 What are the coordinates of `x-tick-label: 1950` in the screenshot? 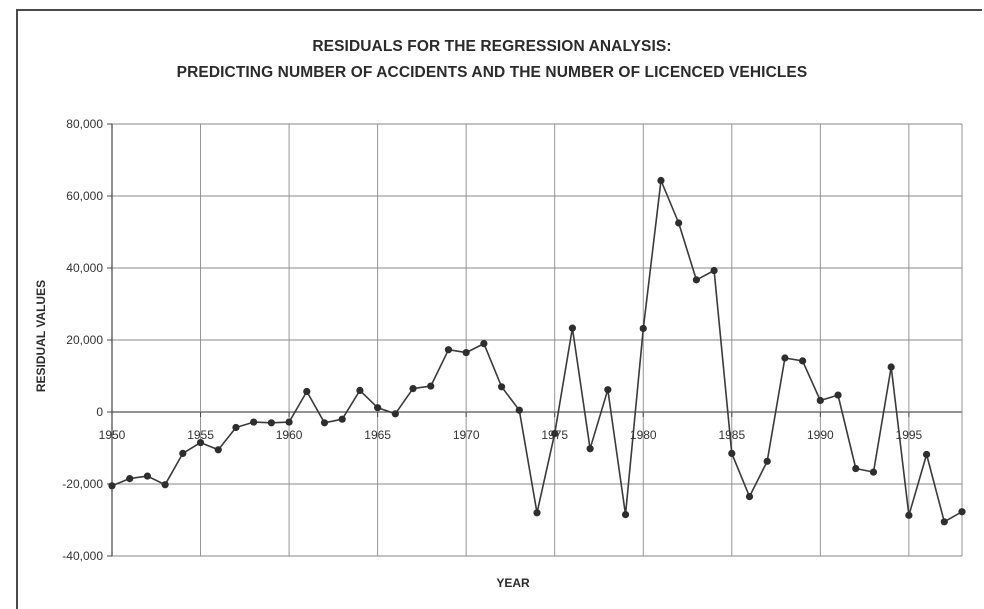 It's located at (112, 435).